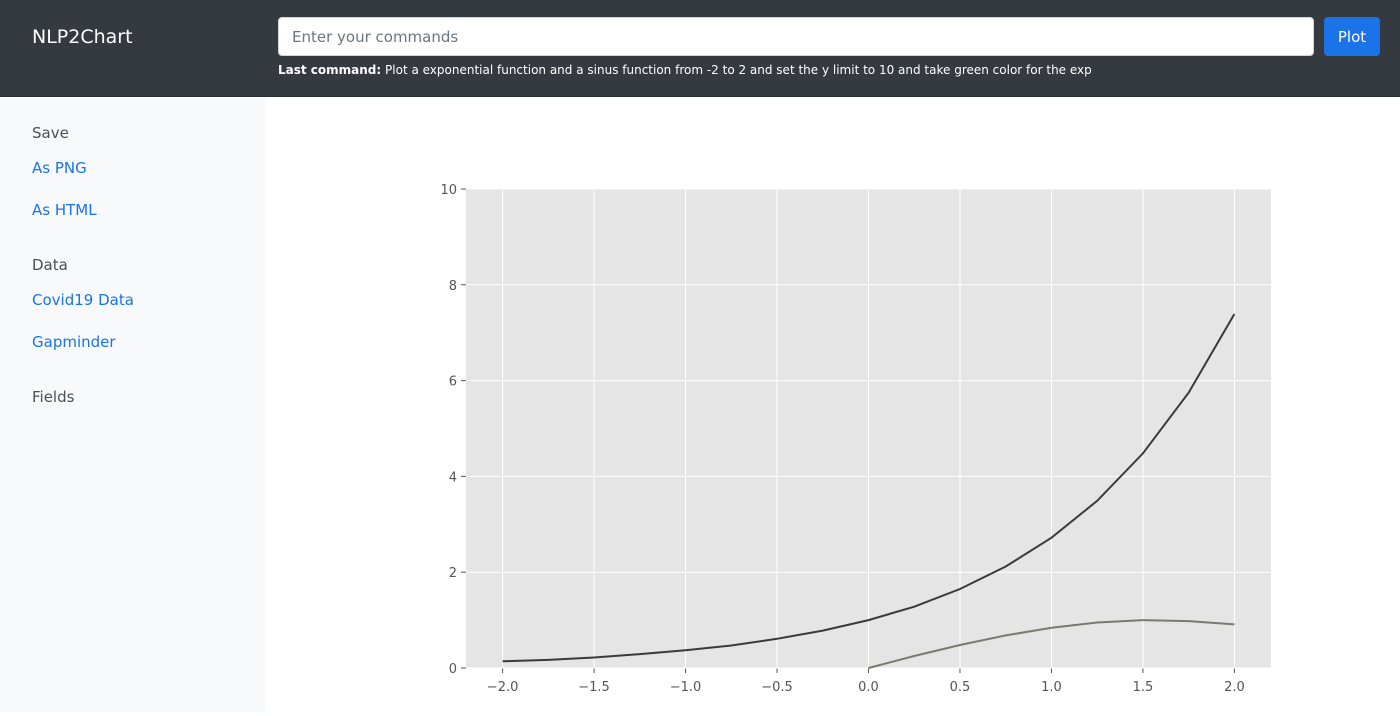 The height and width of the screenshot is (716, 1400). What do you see at coordinates (1051, 644) in the screenshot?
I see `series-line-sin` at bounding box center [1051, 644].